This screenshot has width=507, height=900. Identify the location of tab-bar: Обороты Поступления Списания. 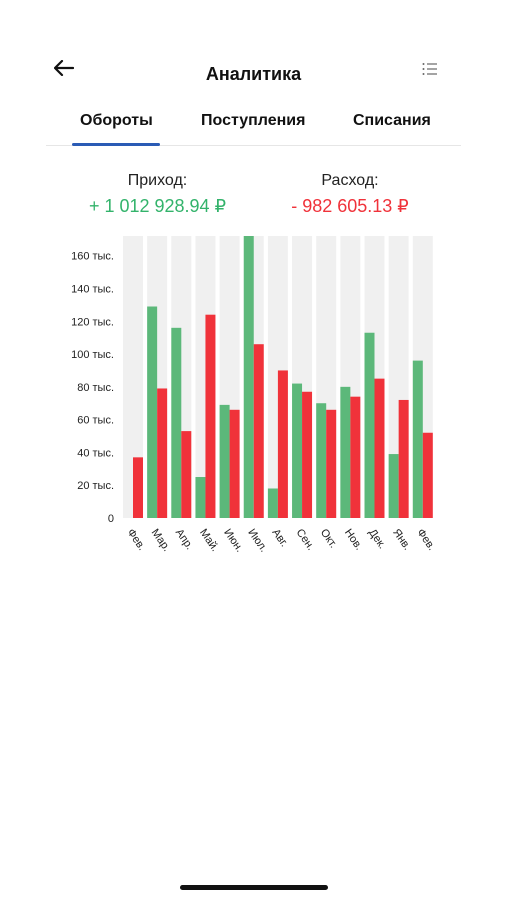
(253, 126).